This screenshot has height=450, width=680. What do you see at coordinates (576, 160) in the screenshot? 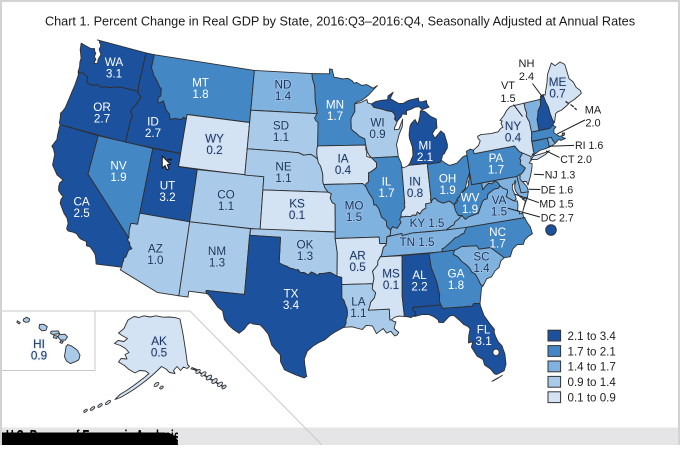
I see `svg-text: CT 2.0` at bounding box center [576, 160].